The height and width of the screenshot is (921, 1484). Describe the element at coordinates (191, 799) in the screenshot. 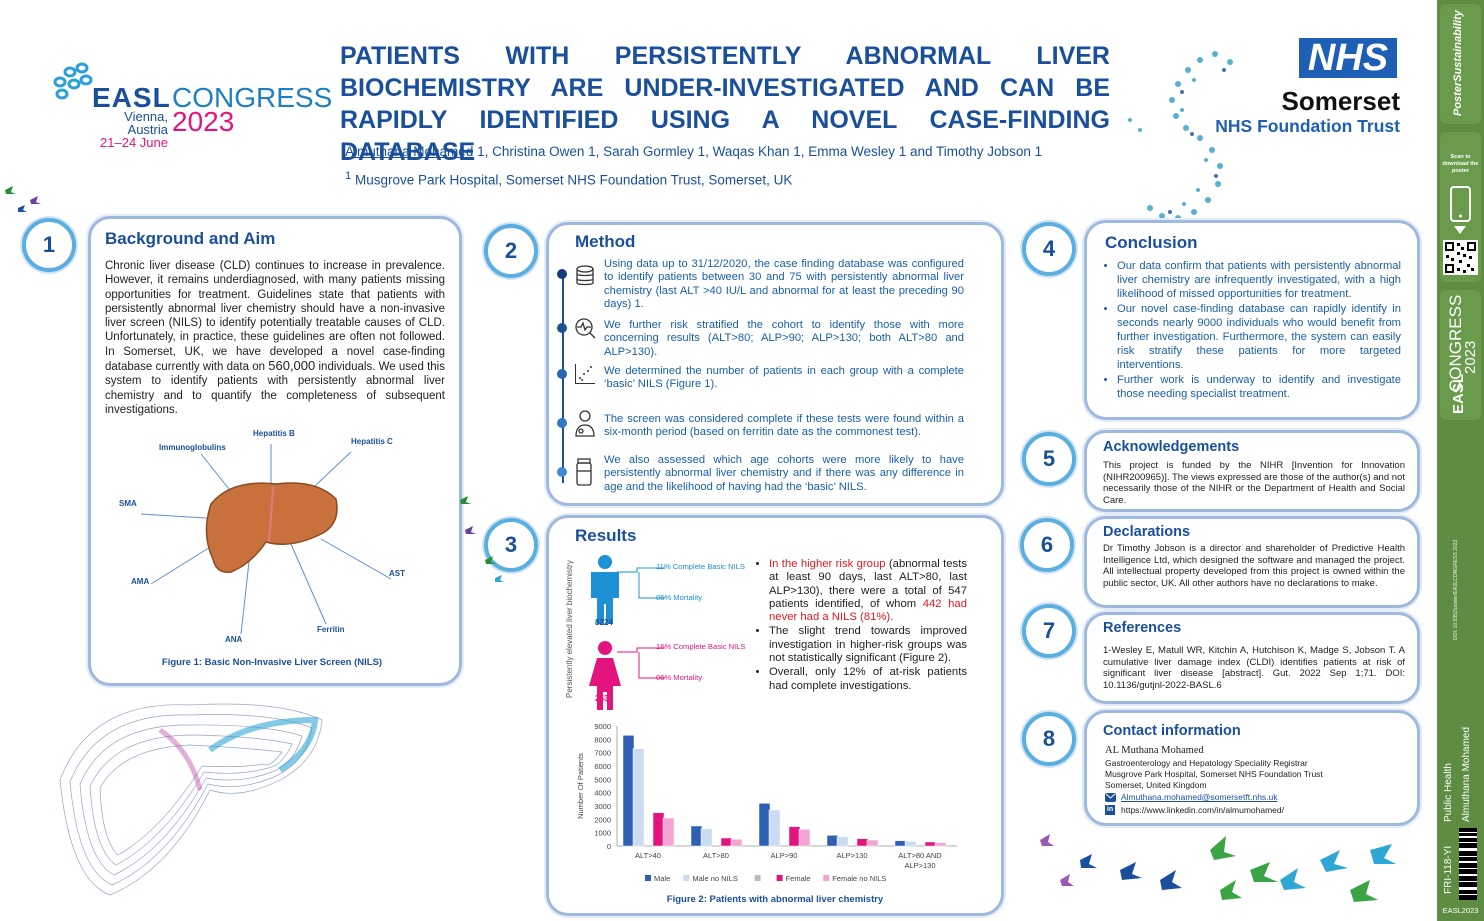

I see `liver-wireframe-decoration` at that location.